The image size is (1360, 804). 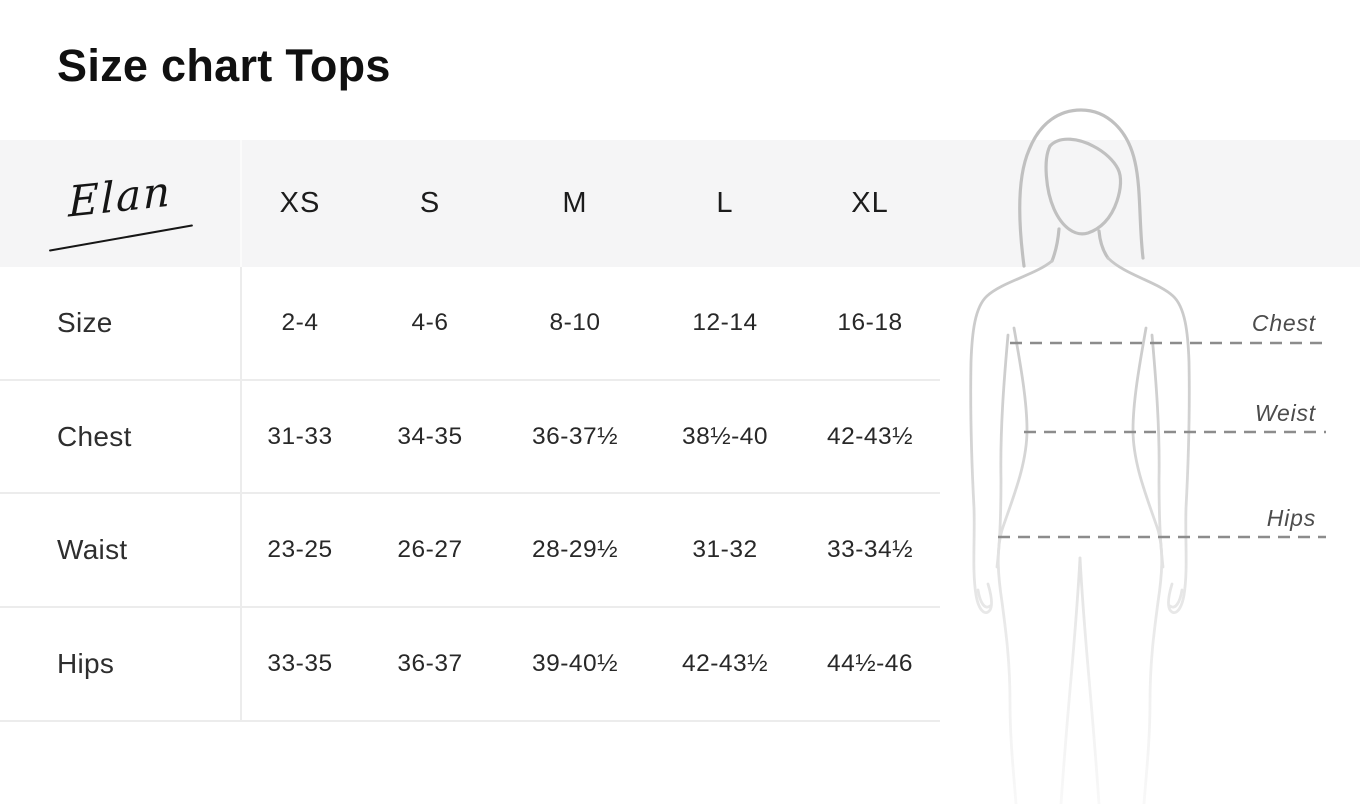 I want to click on cell-chest-s: 34-35, so click(x=430, y=437).